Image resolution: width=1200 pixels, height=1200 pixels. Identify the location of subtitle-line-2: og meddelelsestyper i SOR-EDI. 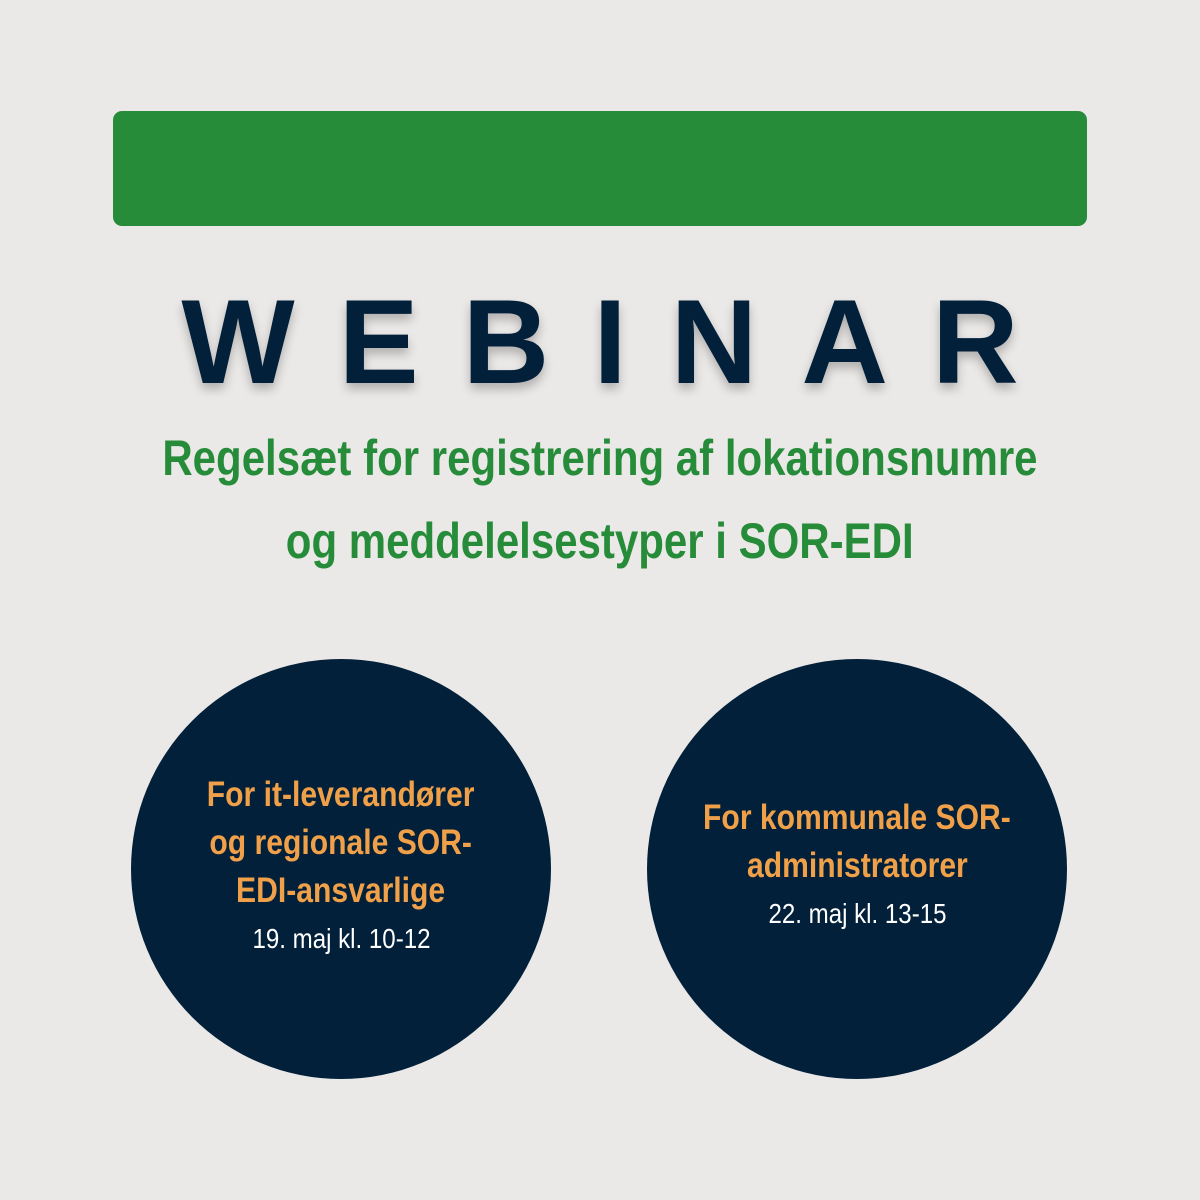
(600, 541).